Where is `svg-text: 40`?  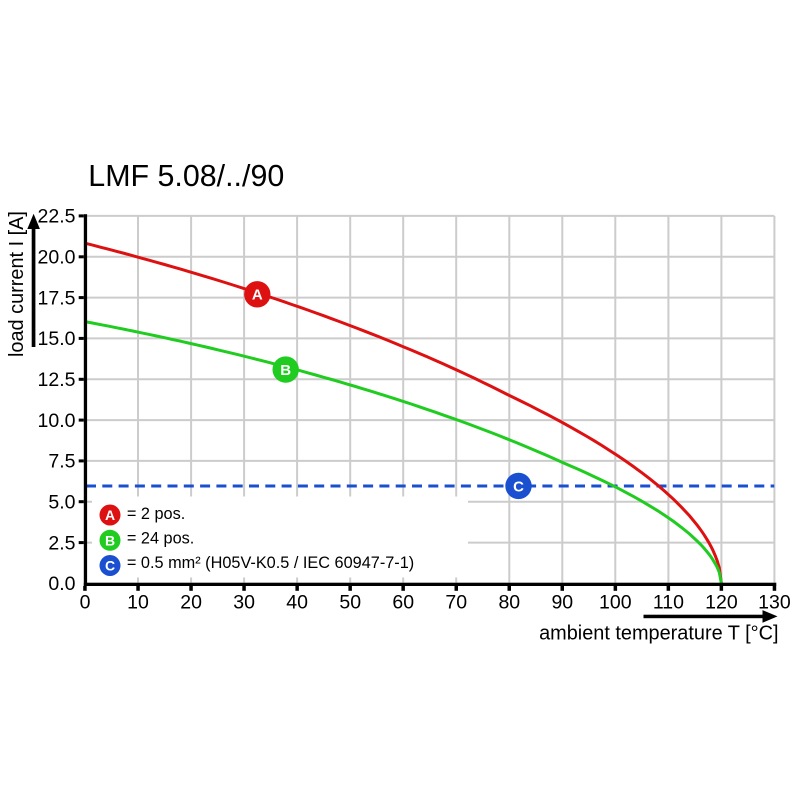 svg-text: 40 is located at coordinates (297, 603).